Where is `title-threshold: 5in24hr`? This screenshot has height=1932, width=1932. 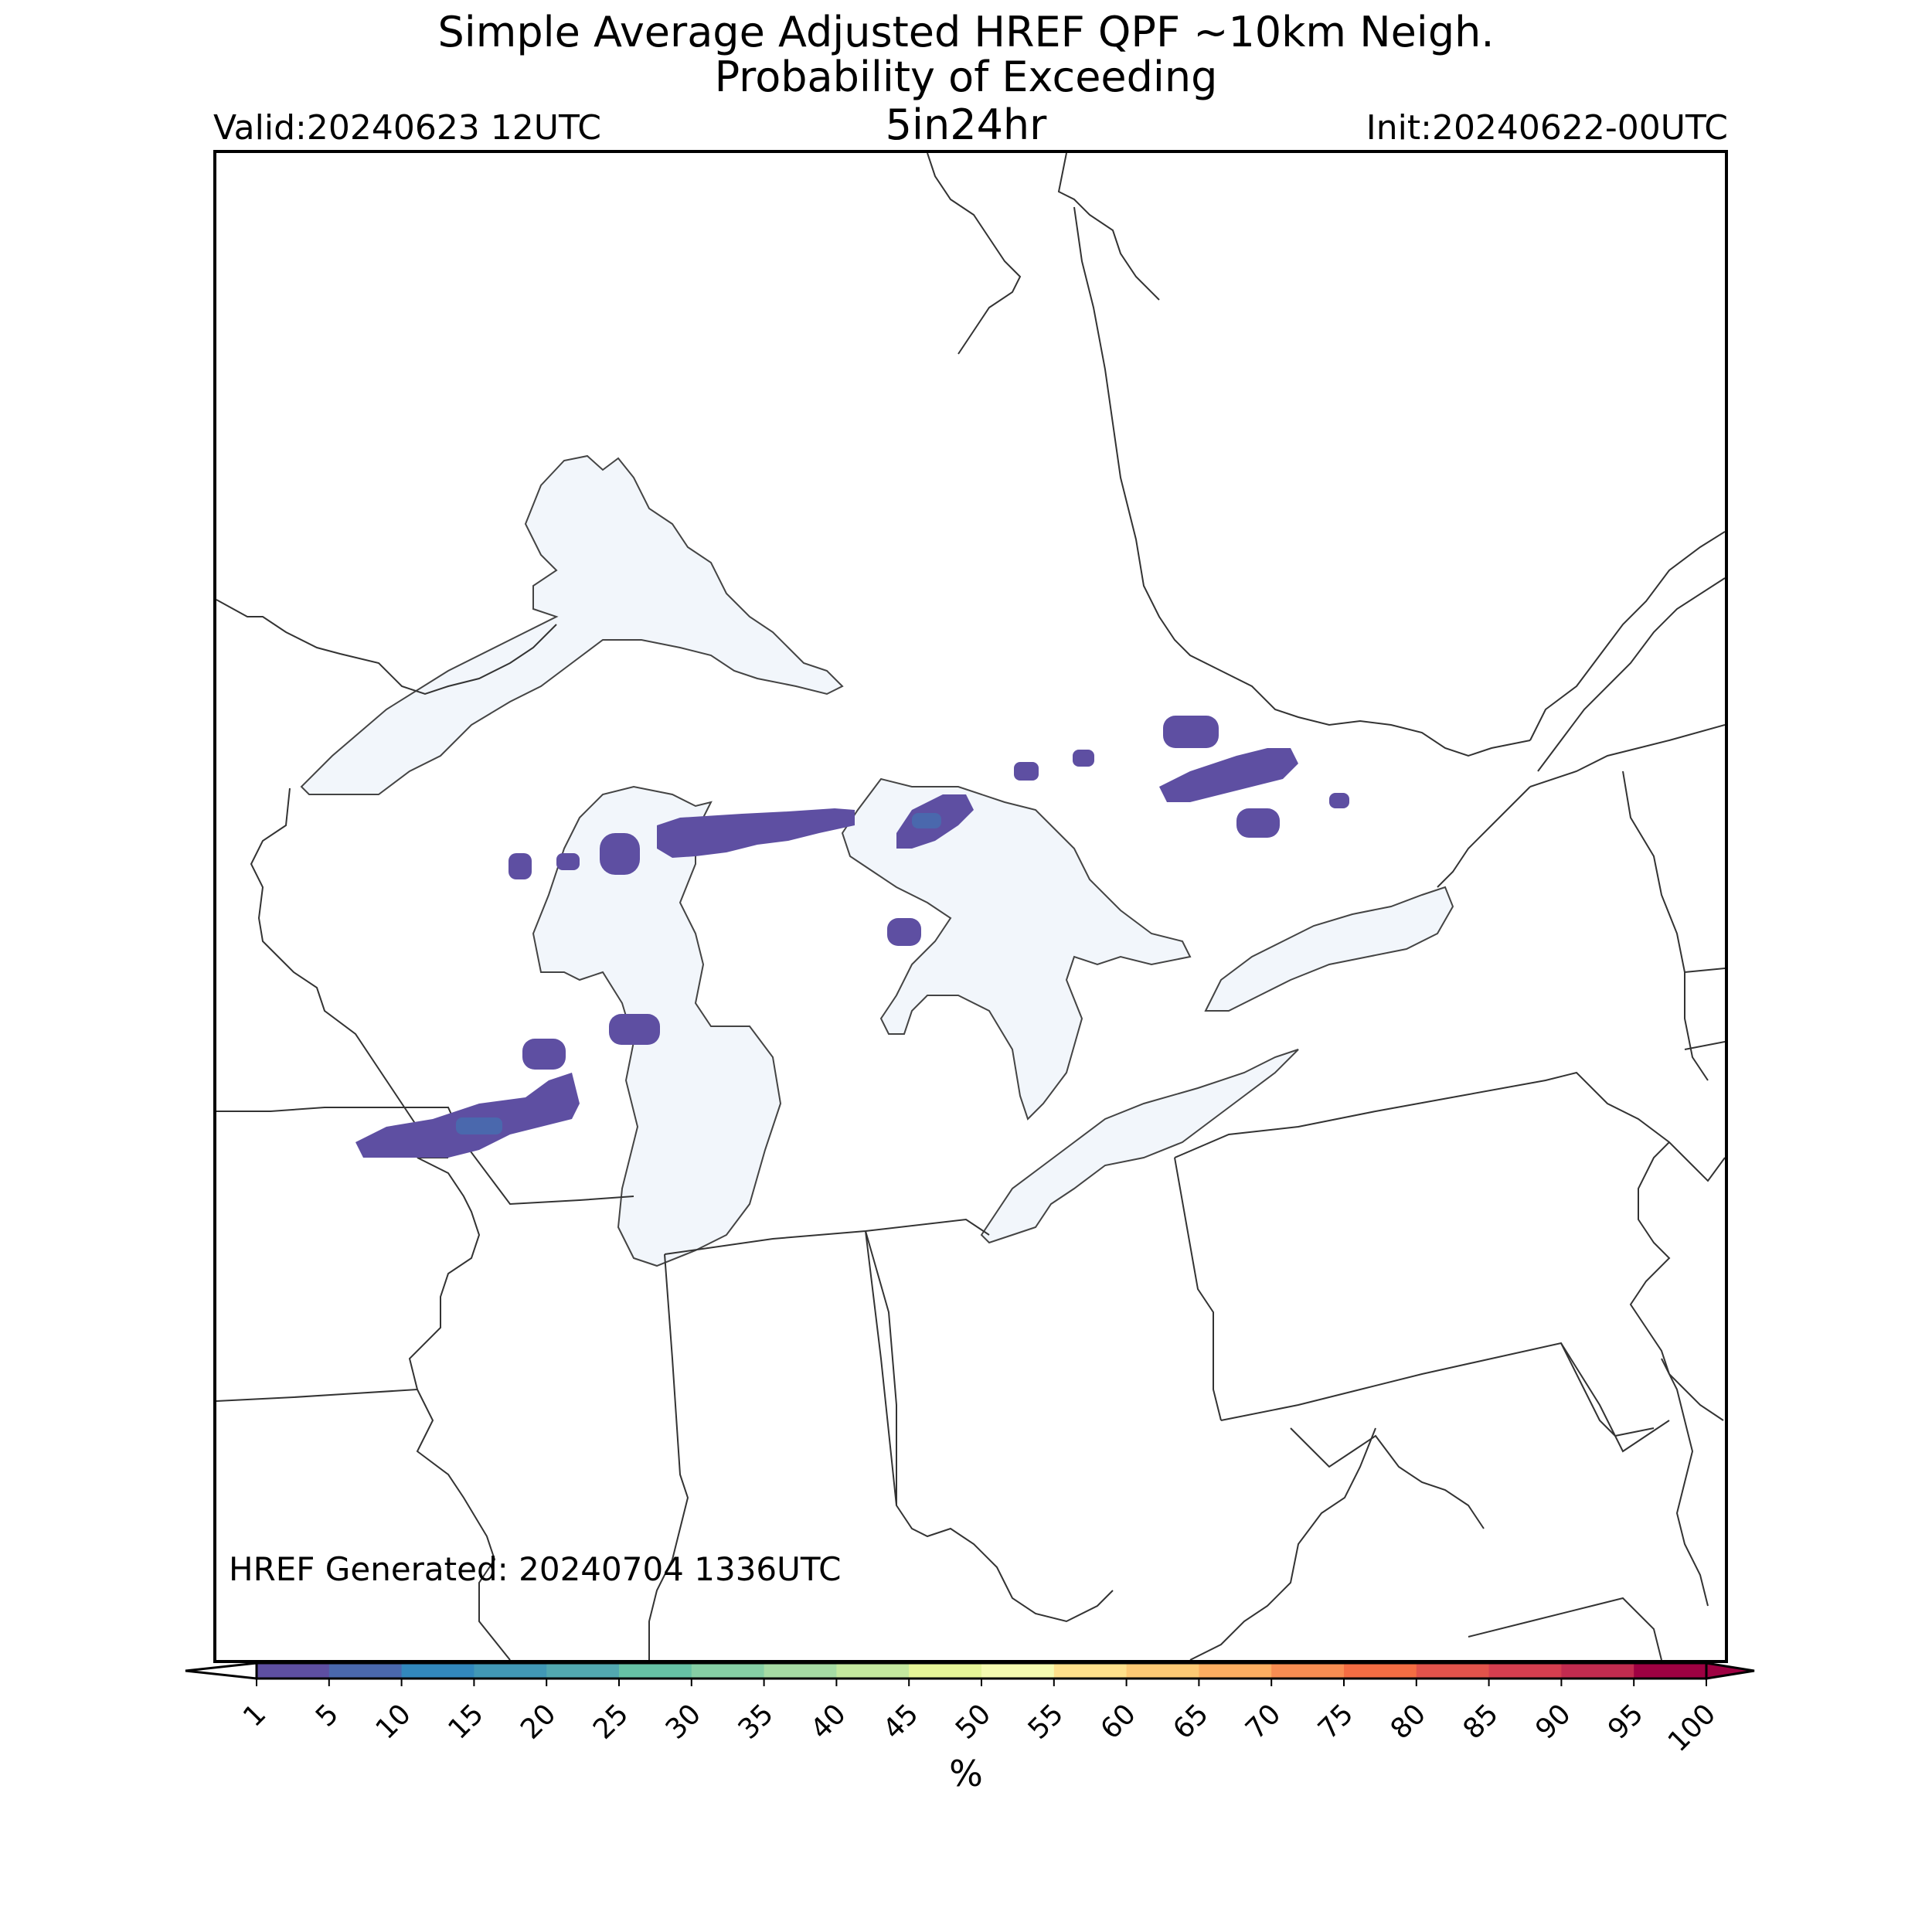
title-threshold: 5in24hr is located at coordinates (966, 125).